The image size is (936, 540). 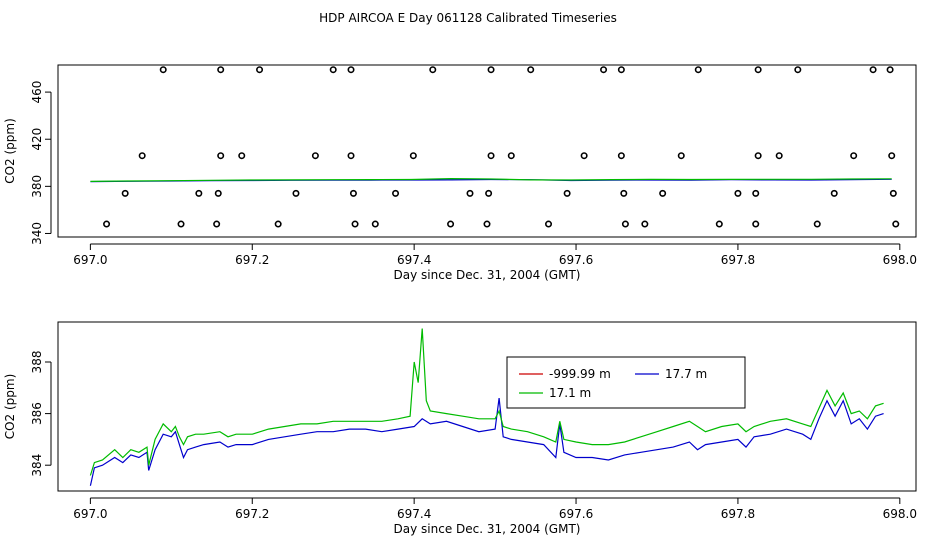 What do you see at coordinates (37, 465) in the screenshot?
I see `y-tick-label: 384` at bounding box center [37, 465].